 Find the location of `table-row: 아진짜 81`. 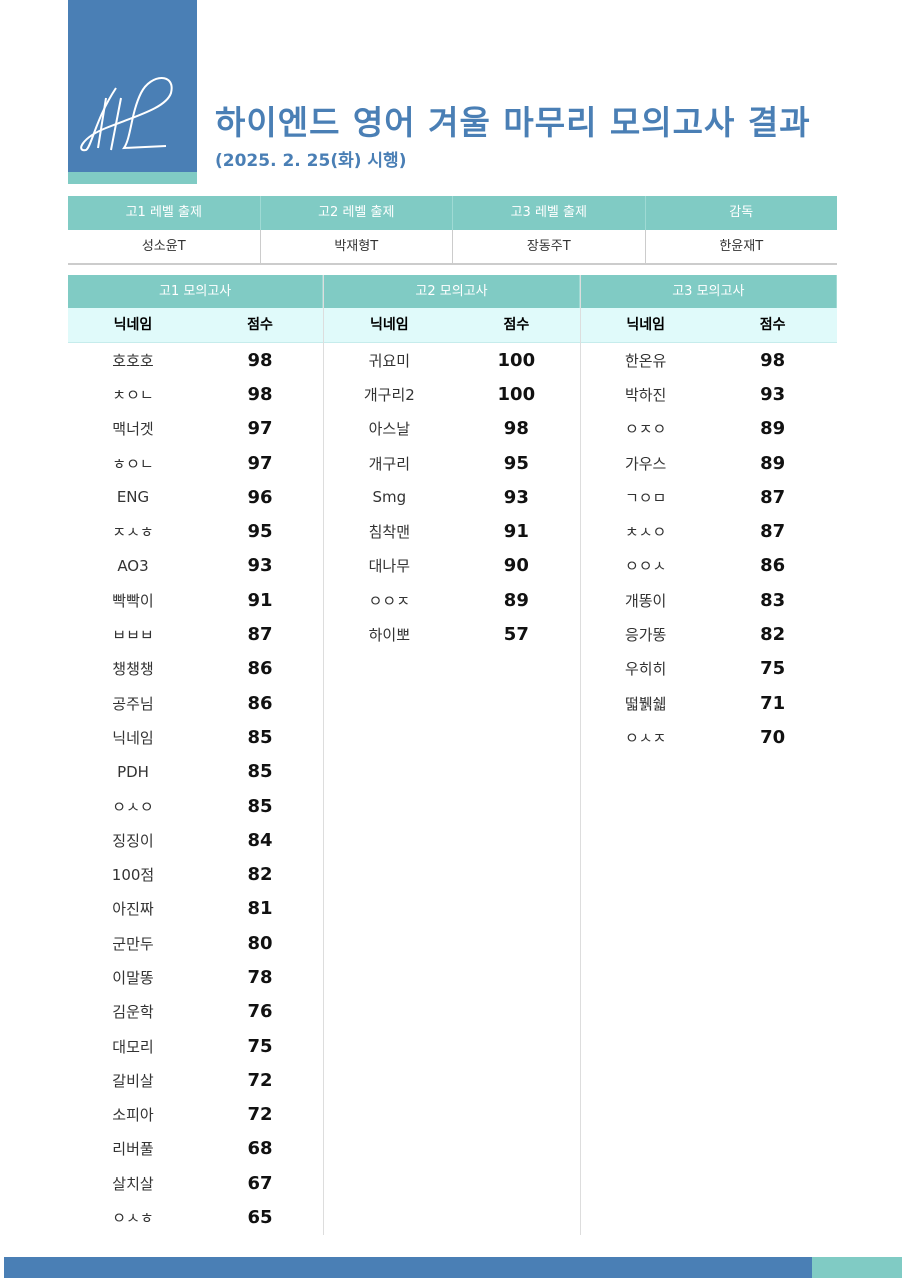

table-row: 아진짜 81 is located at coordinates (195, 909).